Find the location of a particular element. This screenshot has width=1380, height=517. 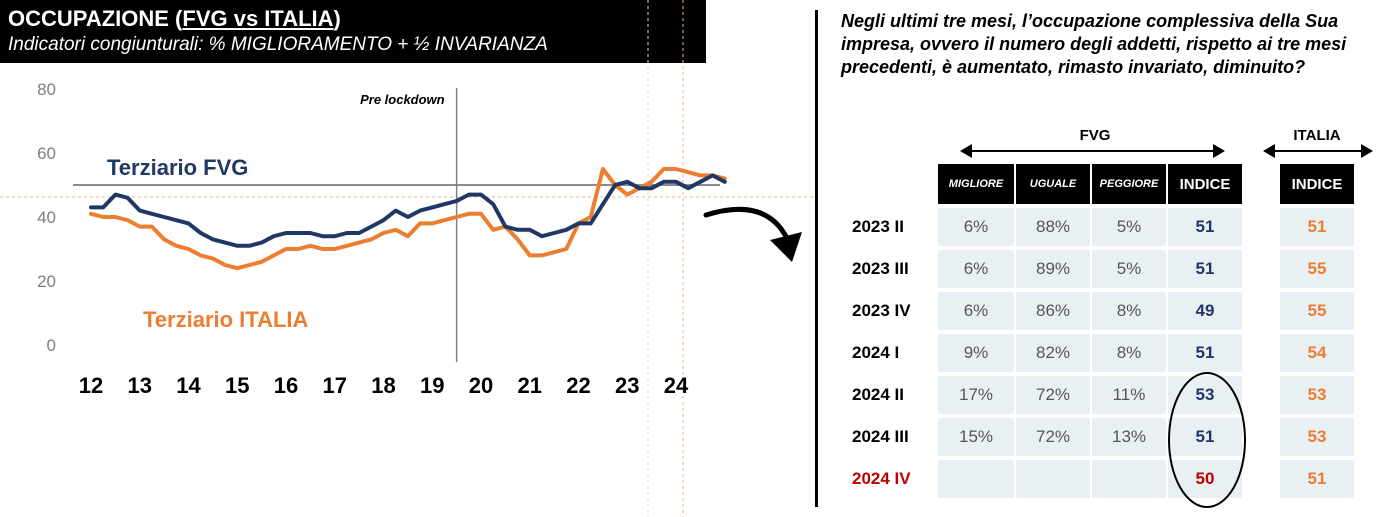

title-suffix: ) is located at coordinates (337, 18).